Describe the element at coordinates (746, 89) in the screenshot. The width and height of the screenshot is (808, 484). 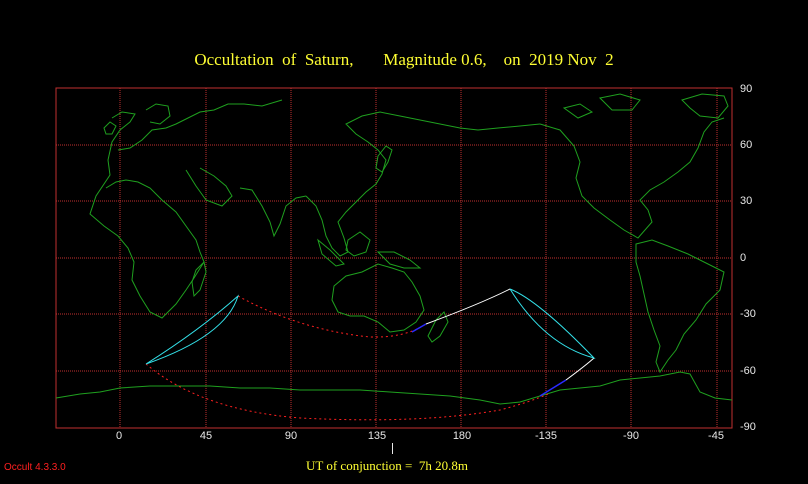
I see `latitude-label: 90` at that location.